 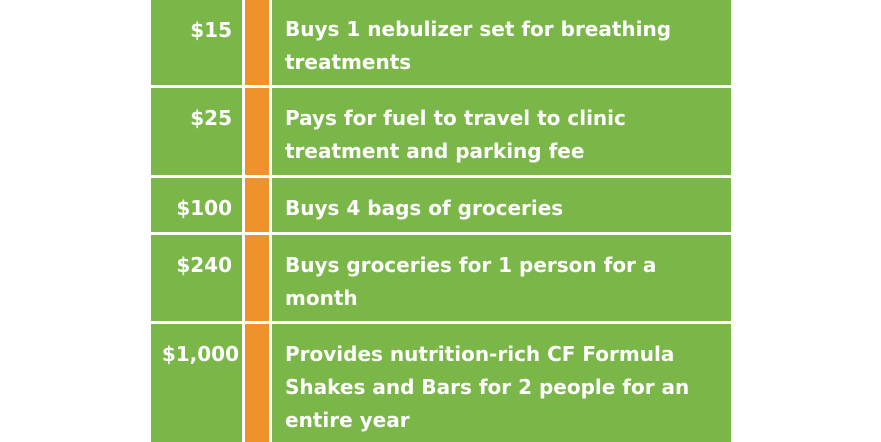 I want to click on amount-cell: $240, so click(x=196, y=278).